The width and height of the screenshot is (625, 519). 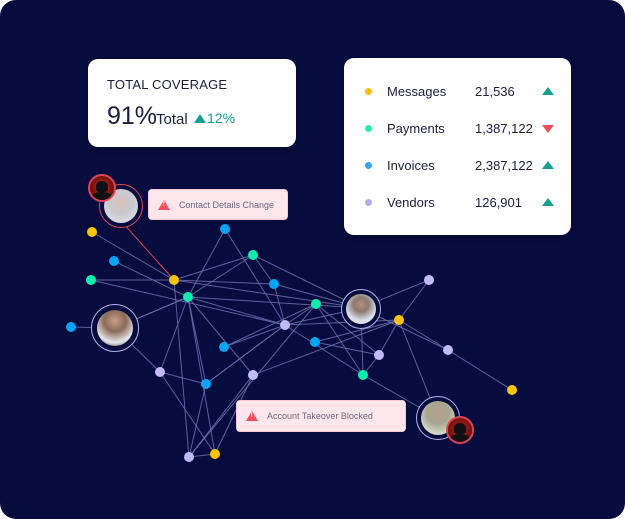 What do you see at coordinates (172, 119) in the screenshot?
I see `coverage-value-label: Total` at bounding box center [172, 119].